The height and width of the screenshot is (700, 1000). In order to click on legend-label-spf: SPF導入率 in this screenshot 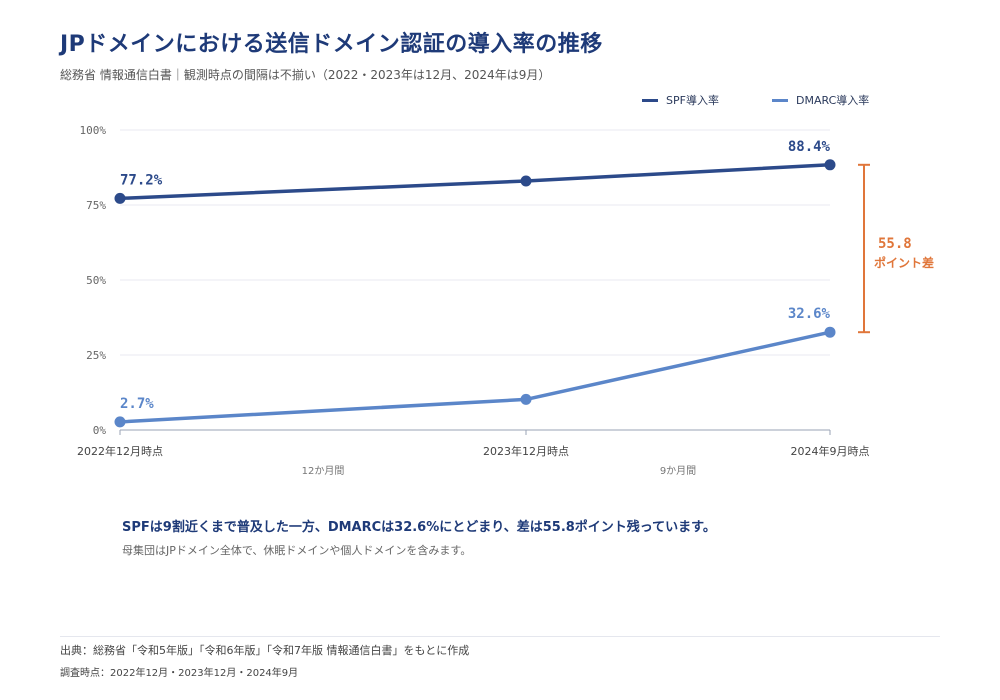, I will do `click(692, 100)`.